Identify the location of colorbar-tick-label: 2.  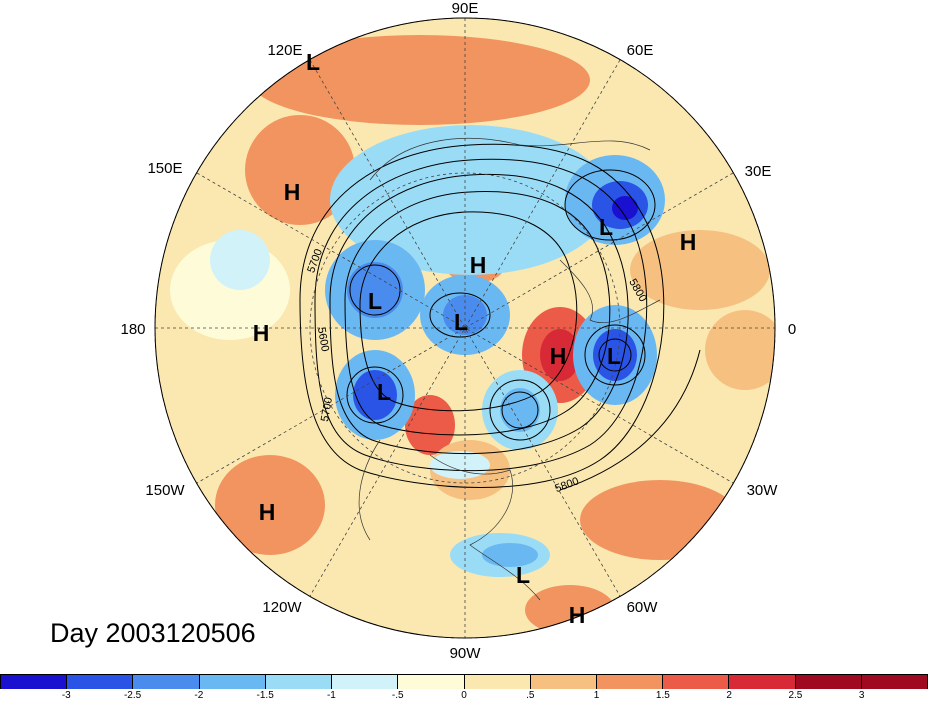
(729, 695).